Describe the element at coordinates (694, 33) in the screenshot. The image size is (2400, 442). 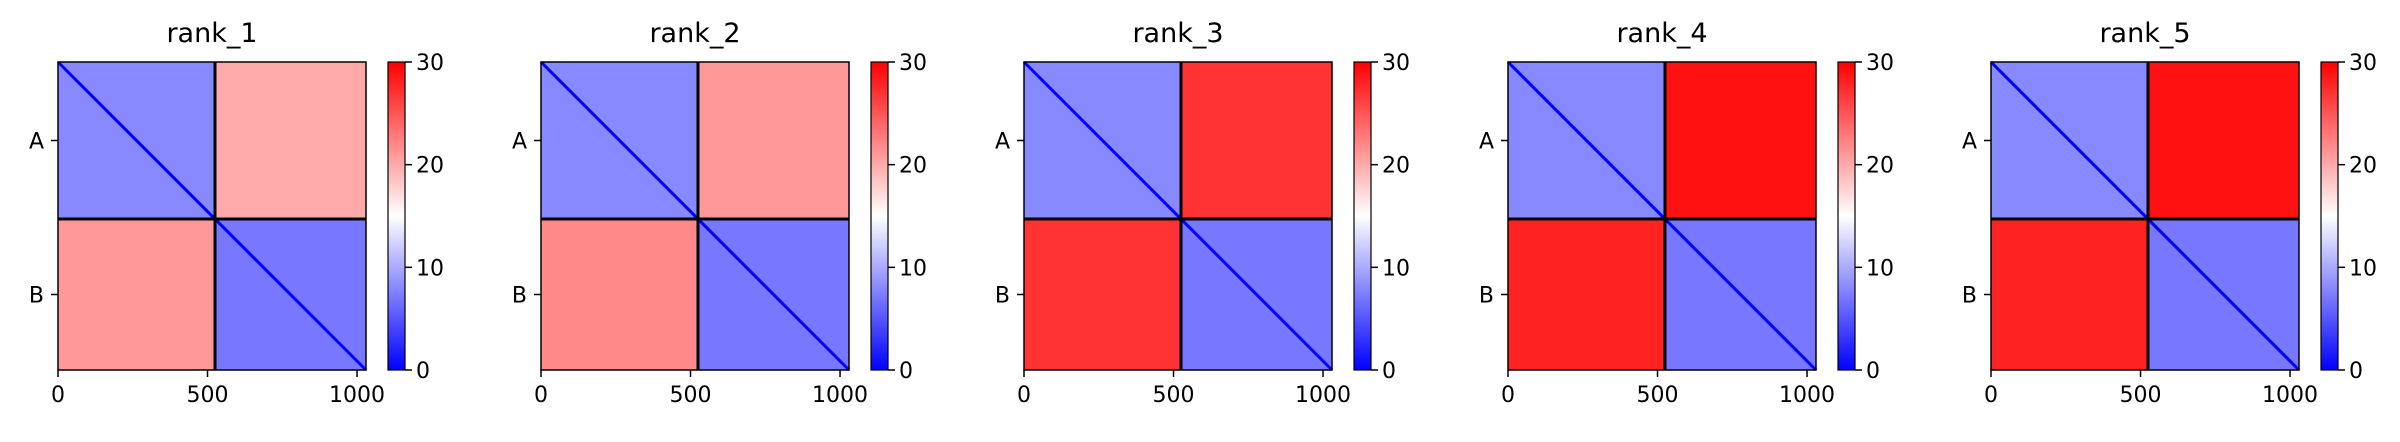
I see `panel-title: rank_2` at that location.